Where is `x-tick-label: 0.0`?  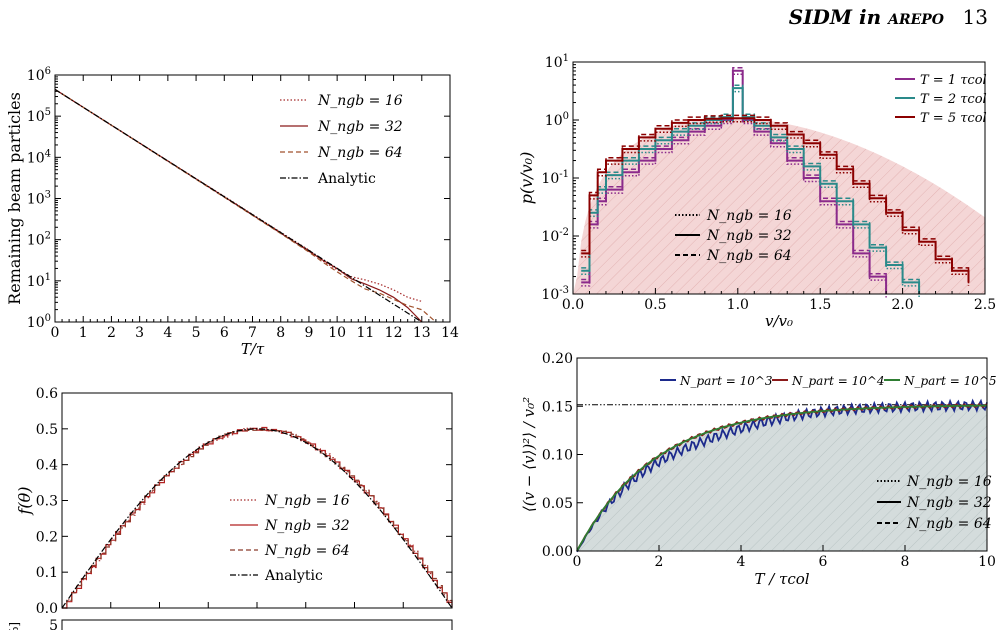
x-tick-label: 0.0 is located at coordinates (573, 305).